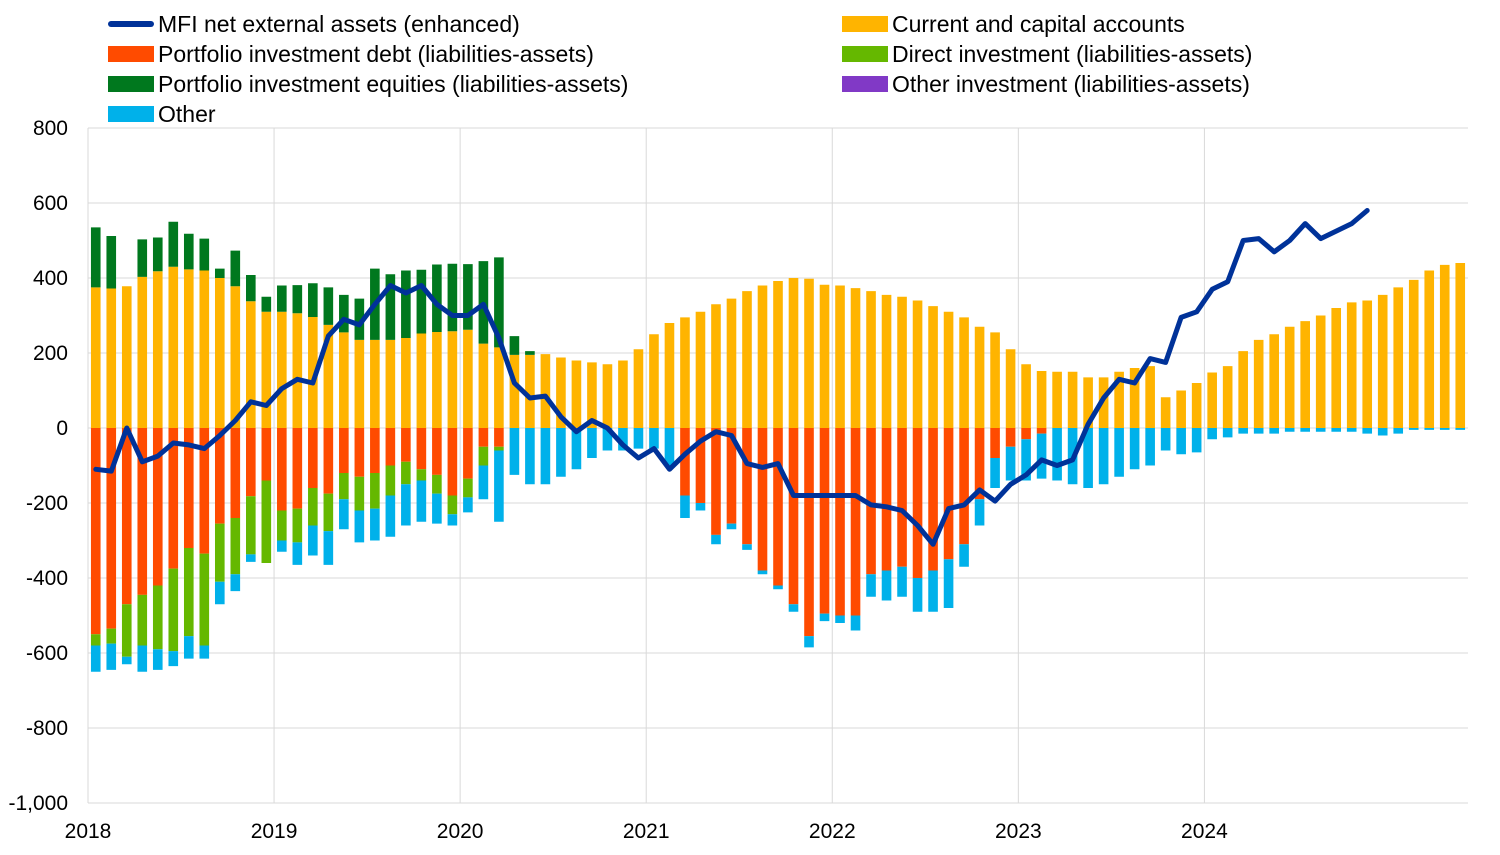  I want to click on y-tick-label: -200, so click(47, 503).